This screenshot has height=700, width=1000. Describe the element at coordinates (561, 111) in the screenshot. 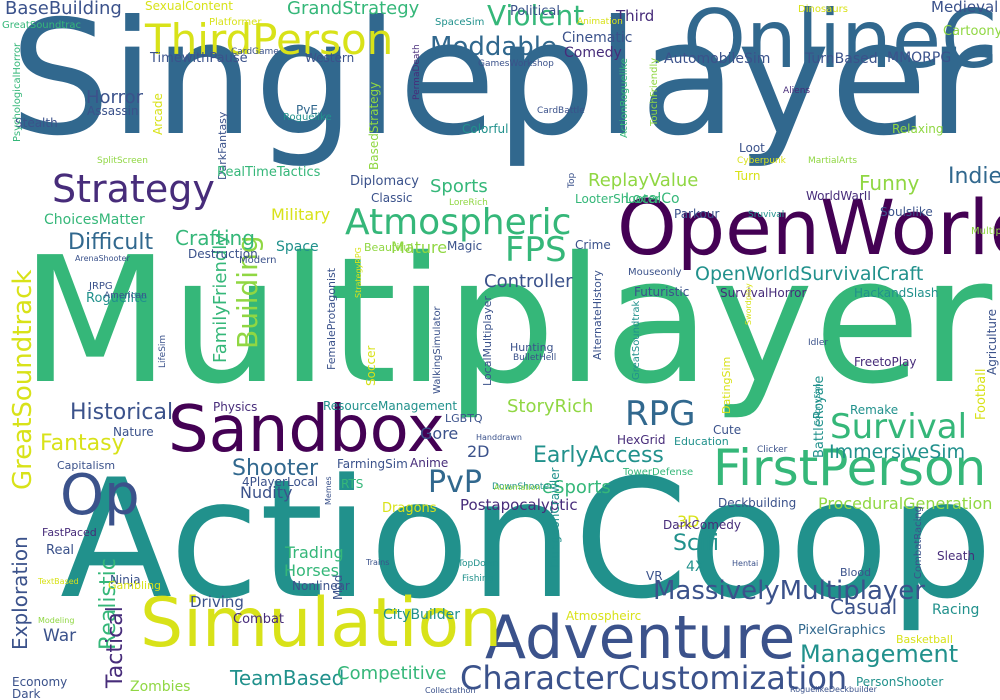

I see `word-tag: CardBattle` at that location.